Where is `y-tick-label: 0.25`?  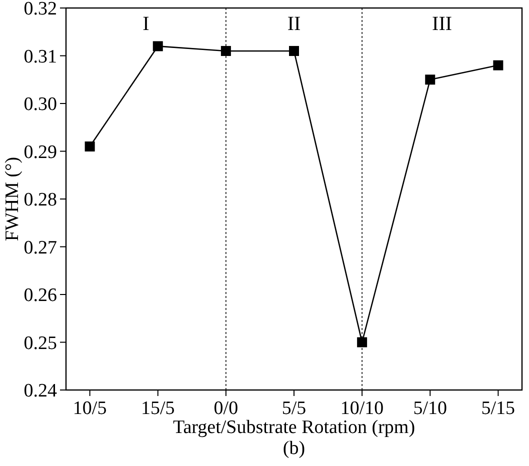
y-tick-label: 0.25 is located at coordinates (40, 343).